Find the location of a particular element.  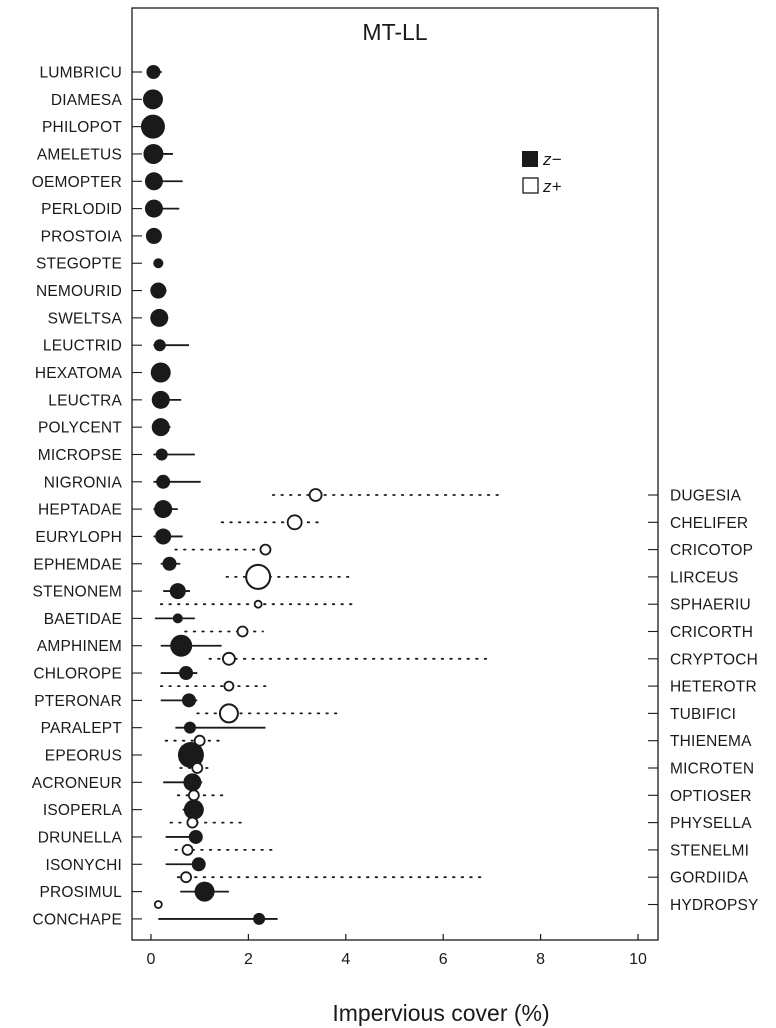

taxon-label-left: DRUNELLA is located at coordinates (80, 837).